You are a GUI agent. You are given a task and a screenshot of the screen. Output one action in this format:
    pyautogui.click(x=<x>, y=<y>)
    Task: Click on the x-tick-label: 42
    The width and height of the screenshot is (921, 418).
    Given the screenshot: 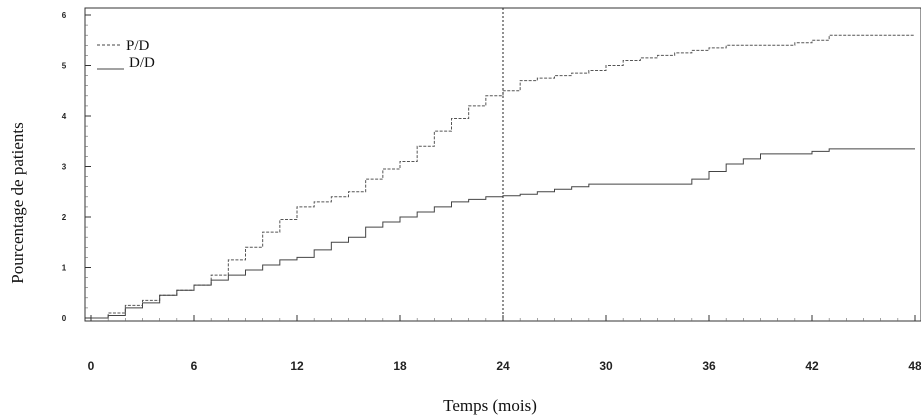 What is the action you would take?
    pyautogui.click(x=812, y=366)
    